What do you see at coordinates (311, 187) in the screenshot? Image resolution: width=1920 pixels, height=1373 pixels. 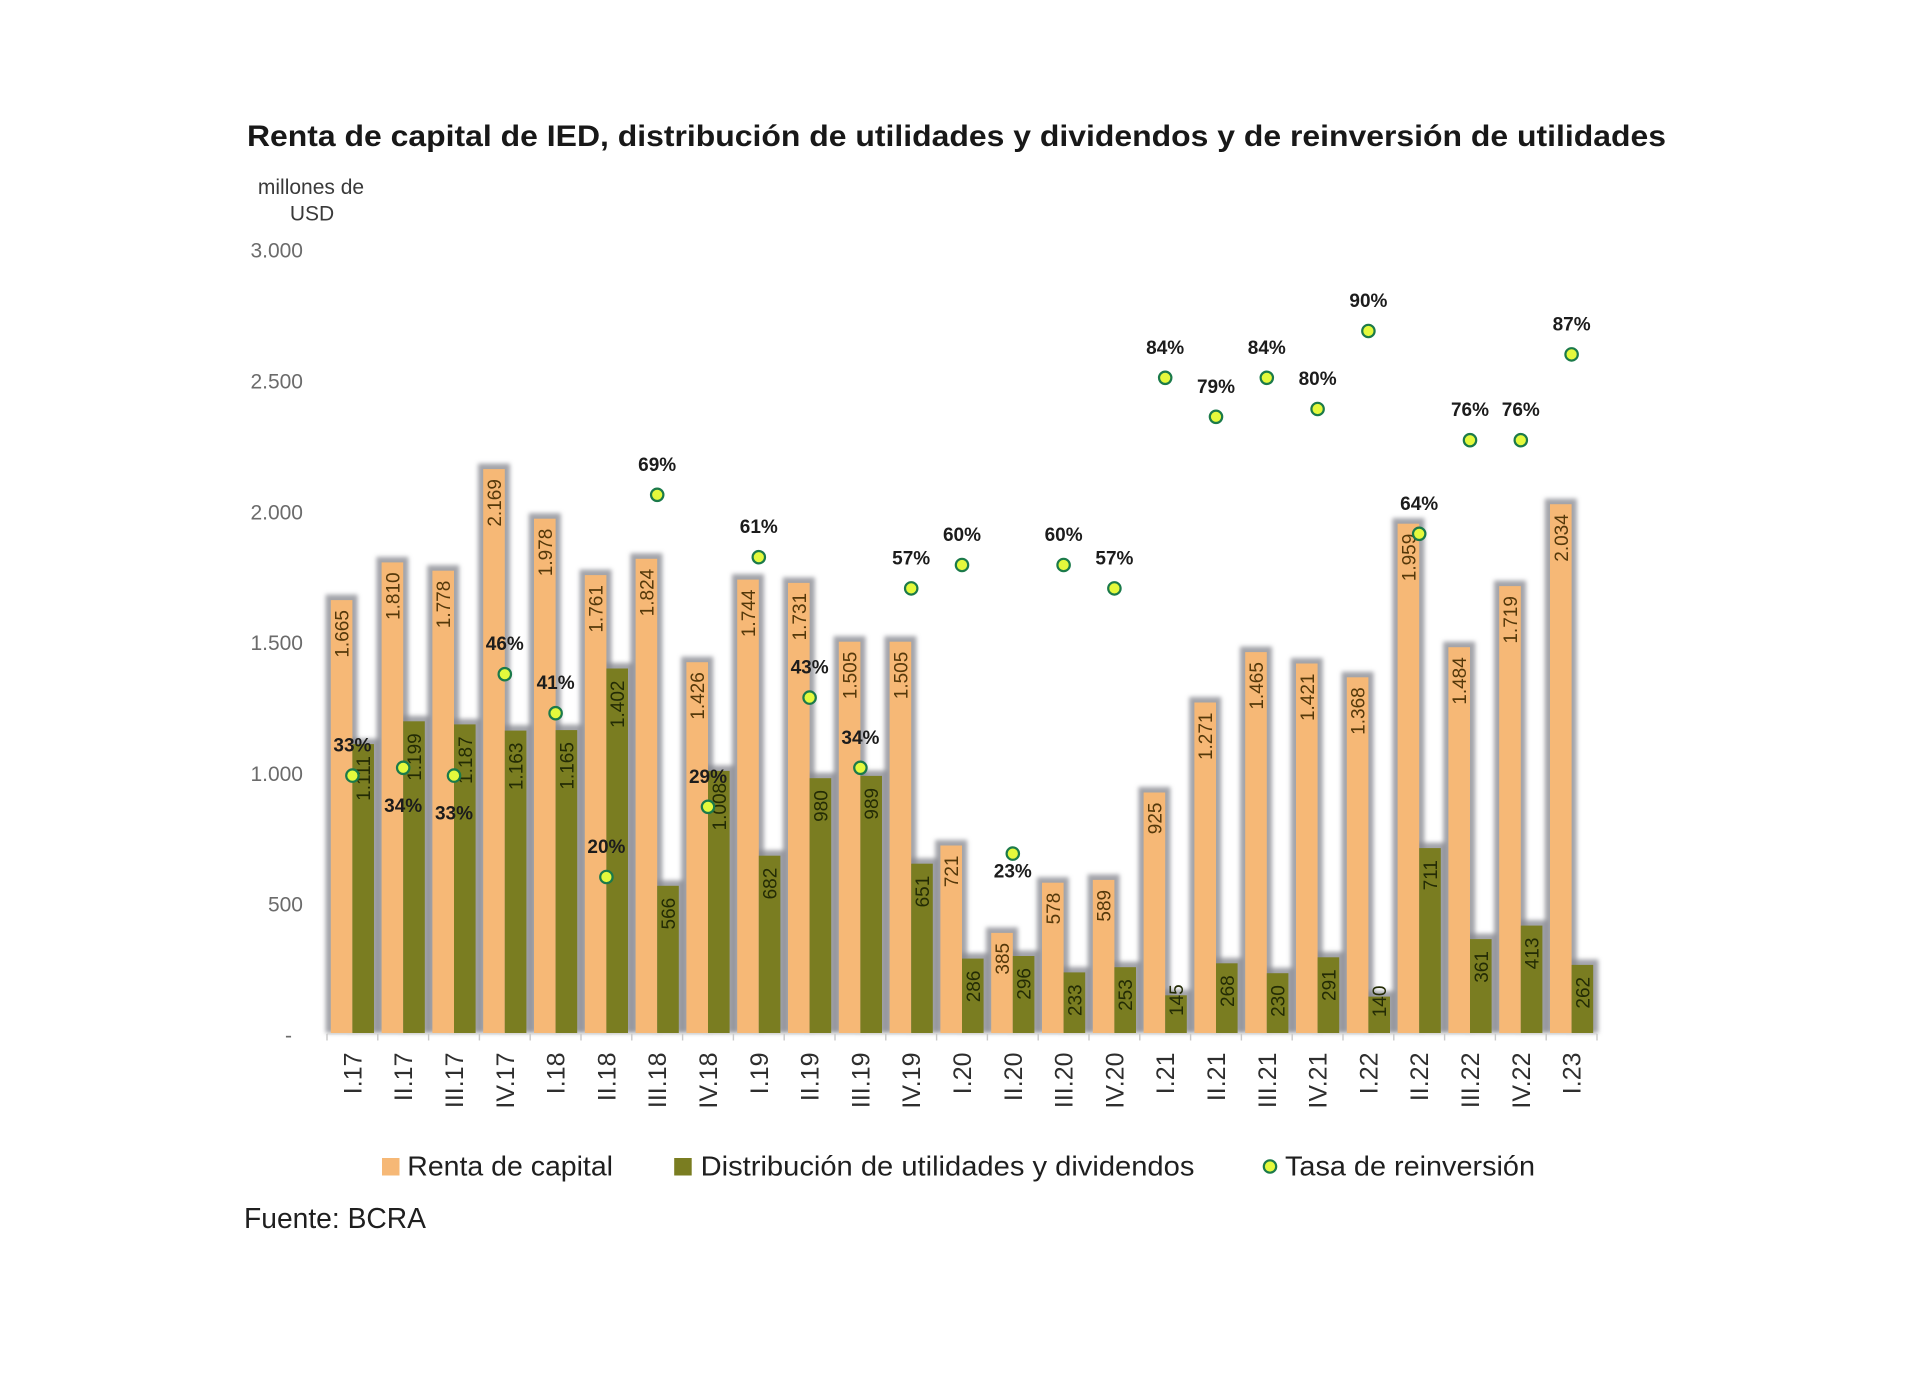 I see `svg-text: millones de` at bounding box center [311, 187].